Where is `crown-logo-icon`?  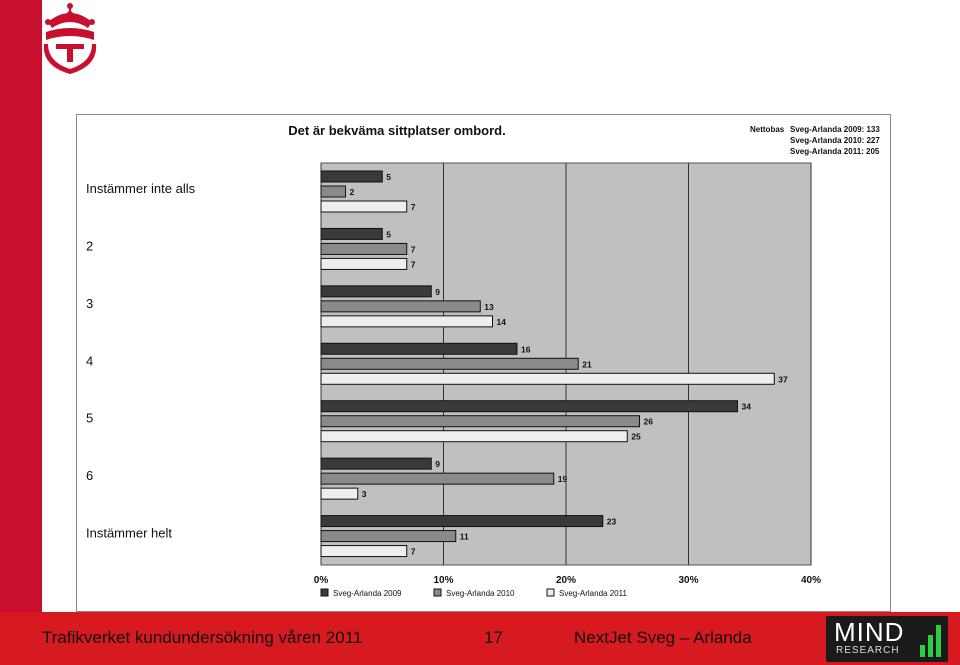
crown-logo-icon is located at coordinates (70, 38).